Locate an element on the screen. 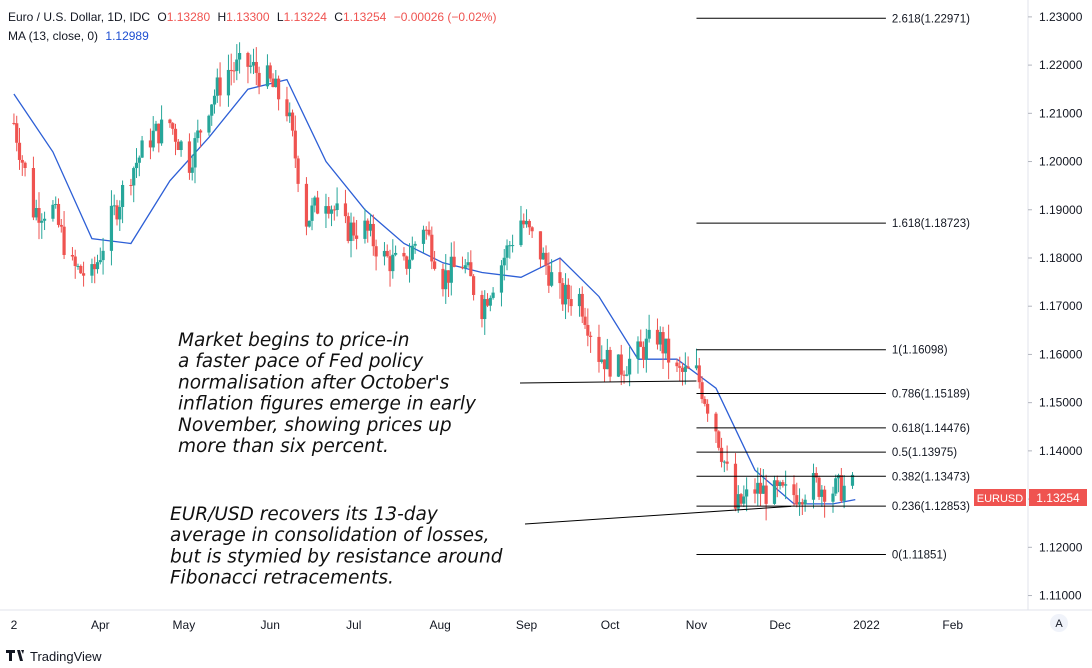 The image size is (1092, 668). ma-legend: MA (13, close, 0) 1.12989 is located at coordinates (78, 36).